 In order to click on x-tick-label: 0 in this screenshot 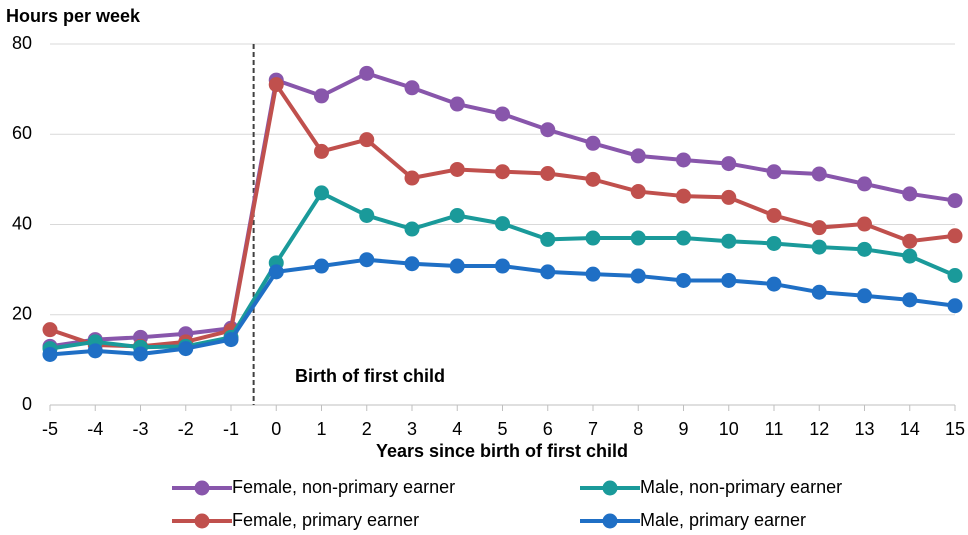, I will do `click(276, 429)`.